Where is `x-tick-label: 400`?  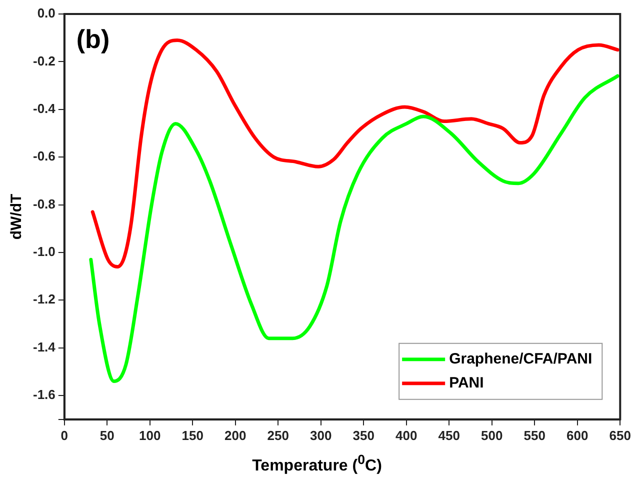 x-tick-label: 400 is located at coordinates (407, 435).